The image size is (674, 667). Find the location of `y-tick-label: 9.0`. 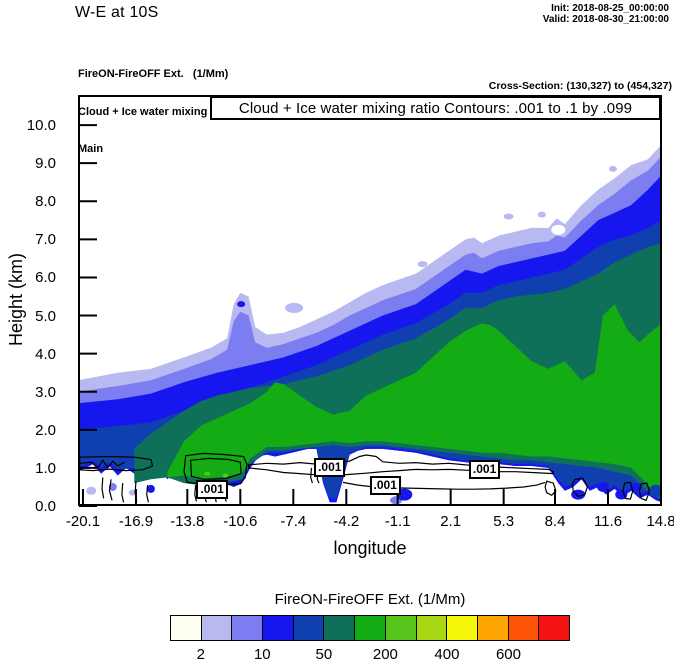

y-tick-label: 9.0 is located at coordinates (45, 164).